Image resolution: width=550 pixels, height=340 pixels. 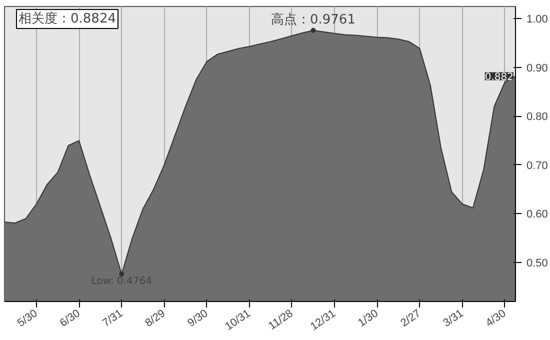 What do you see at coordinates (368, 319) in the screenshot?
I see `x-tick-label: 1/30` at bounding box center [368, 319].